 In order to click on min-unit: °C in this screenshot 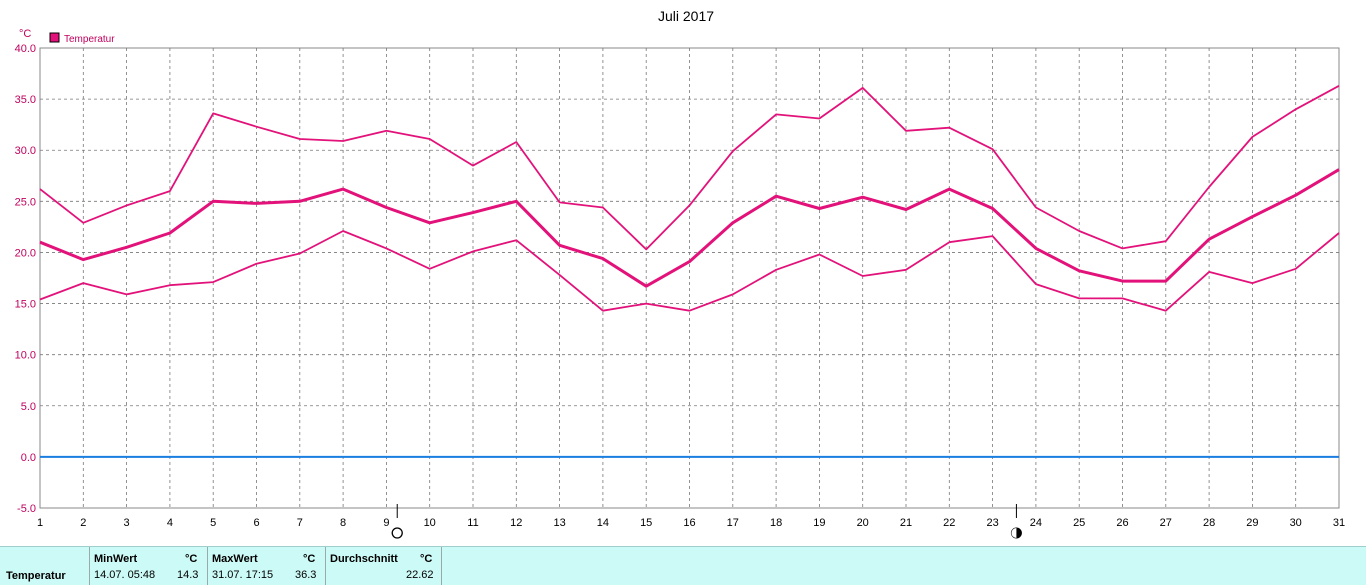, I will do `click(191, 559)`.